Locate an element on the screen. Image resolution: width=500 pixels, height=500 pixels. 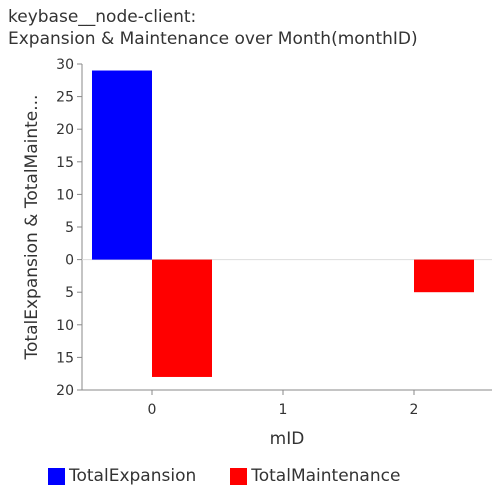
legend: TotalExpansion TotalMaintenance is located at coordinates (241, 476).